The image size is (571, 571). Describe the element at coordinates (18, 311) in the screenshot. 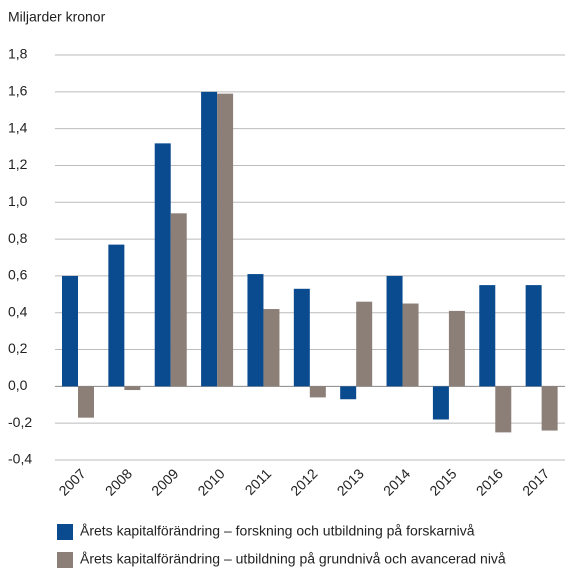

I see `y-tick-label: 0,4` at that location.